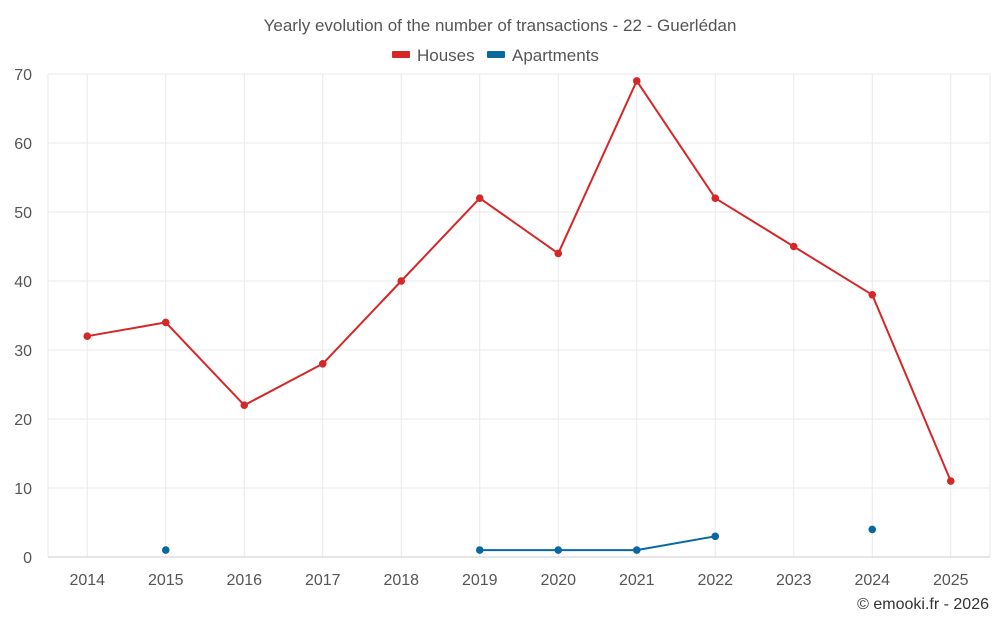 The height and width of the screenshot is (625, 1000). Describe the element at coordinates (23, 282) in the screenshot. I see `y-tick-label: 40` at that location.